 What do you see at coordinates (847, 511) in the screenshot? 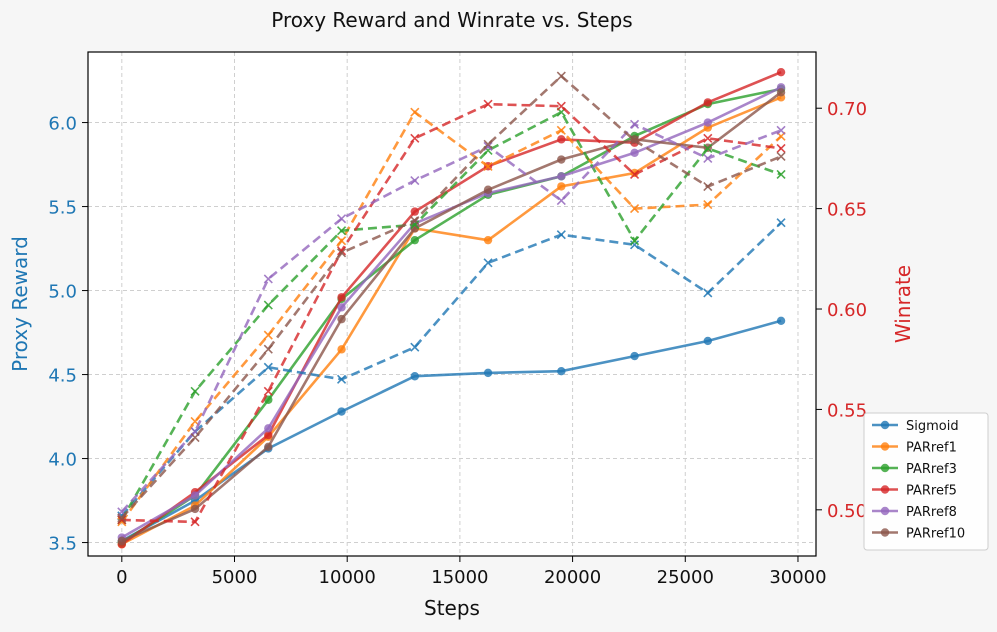
I see `right-tick-label: 0.50` at bounding box center [847, 511].